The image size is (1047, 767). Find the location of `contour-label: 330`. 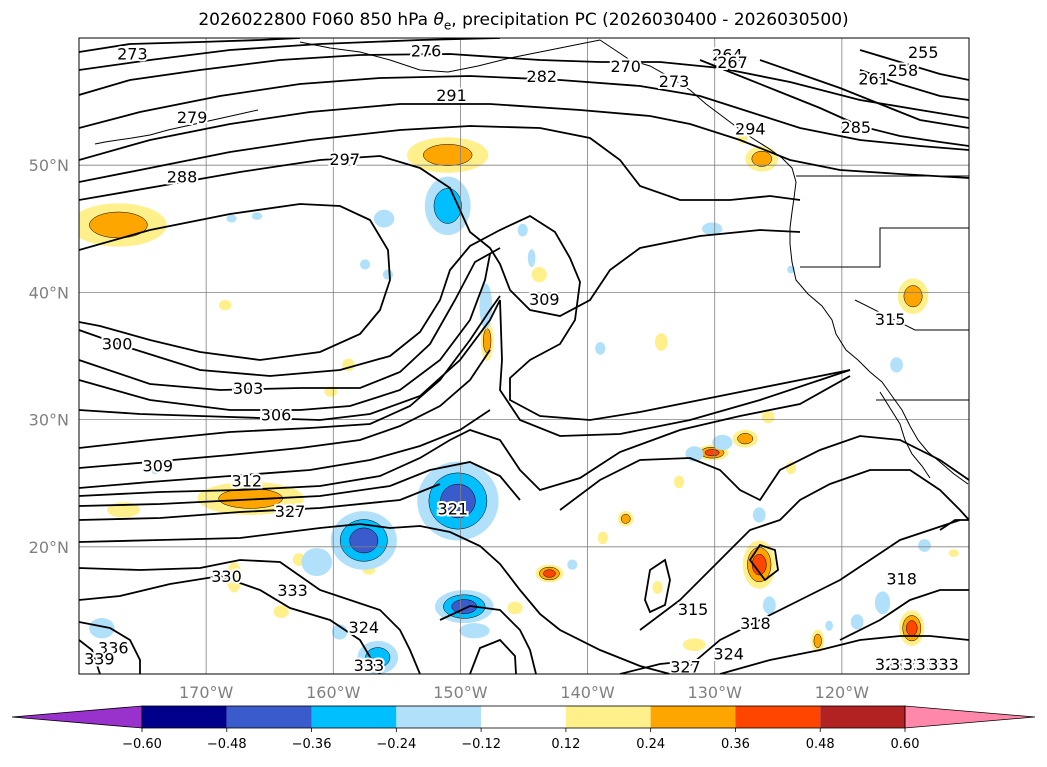

contour-label: 330 is located at coordinates (226, 576).